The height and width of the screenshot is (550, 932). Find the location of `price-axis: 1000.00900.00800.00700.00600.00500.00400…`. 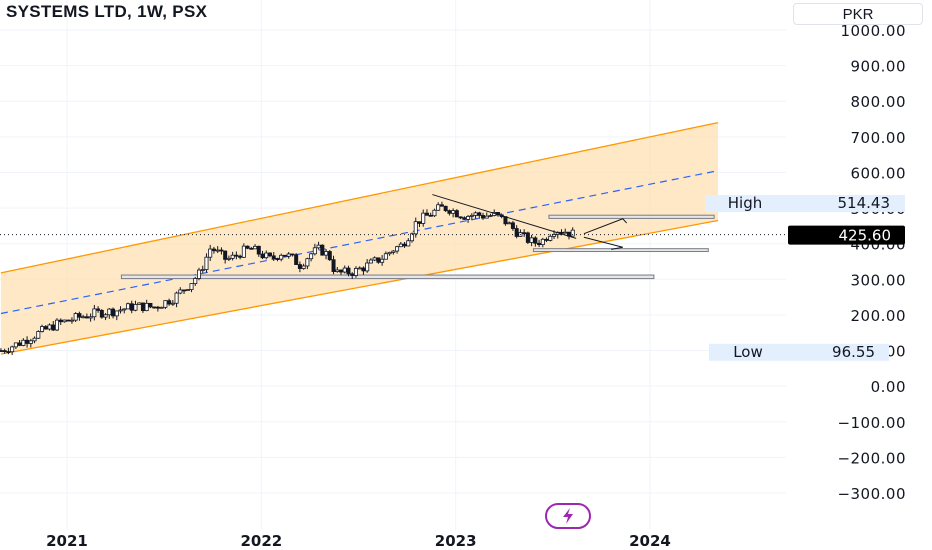

price-axis: 1000.00900.00800.00700.00600.00500.00400… is located at coordinates (871, 262).